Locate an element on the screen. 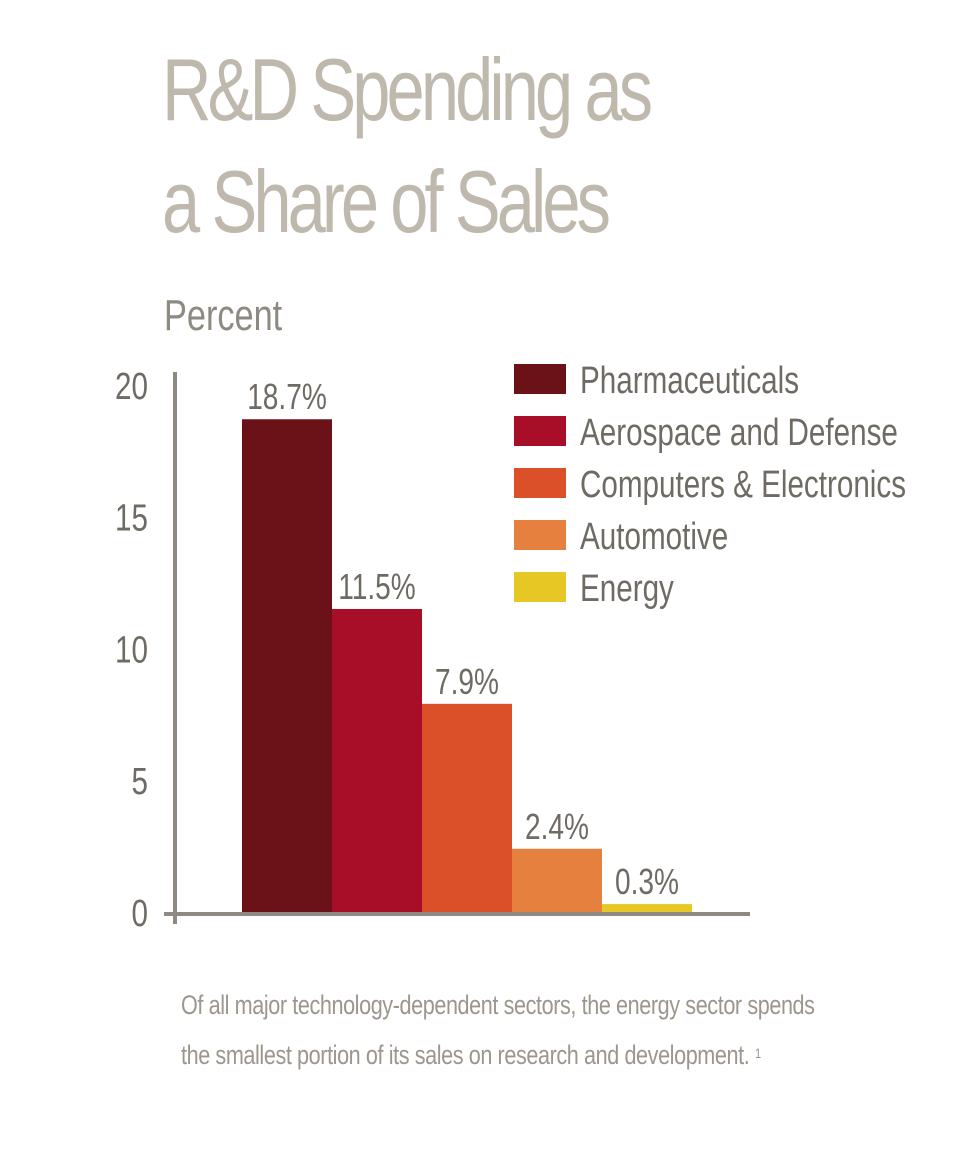 The width and height of the screenshot is (980, 1169). y-axis-label: Percent is located at coordinates (223, 315).